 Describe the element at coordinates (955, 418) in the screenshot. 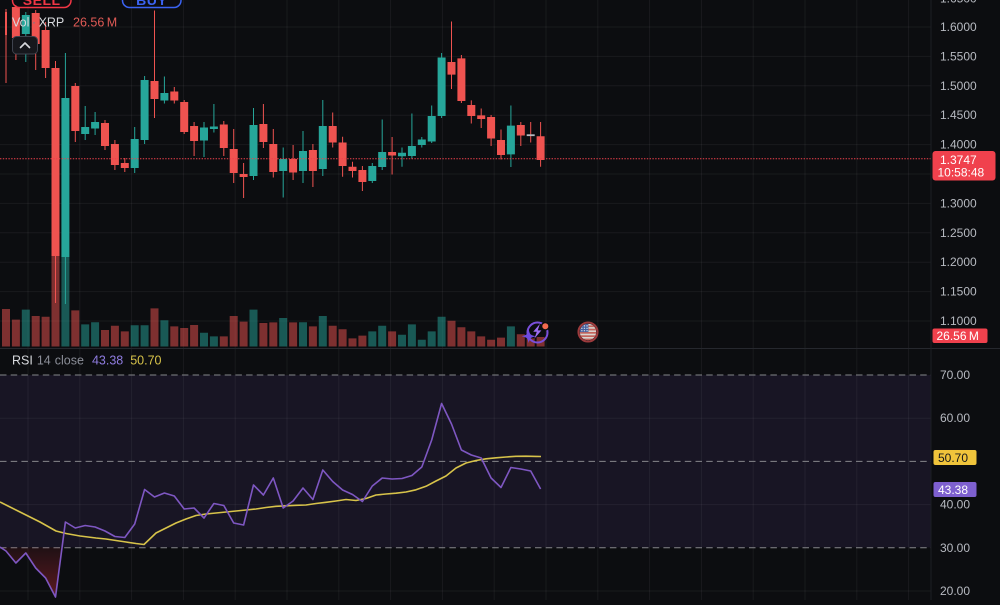

I see `svg-text: 60.00` at that location.